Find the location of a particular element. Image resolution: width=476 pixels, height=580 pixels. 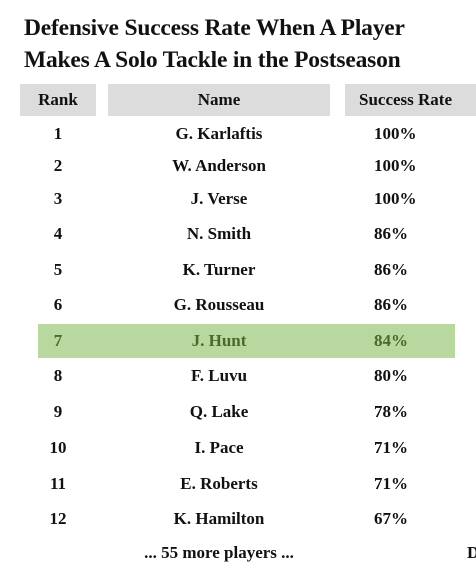

name-cell: F. Luvu is located at coordinates (219, 375).